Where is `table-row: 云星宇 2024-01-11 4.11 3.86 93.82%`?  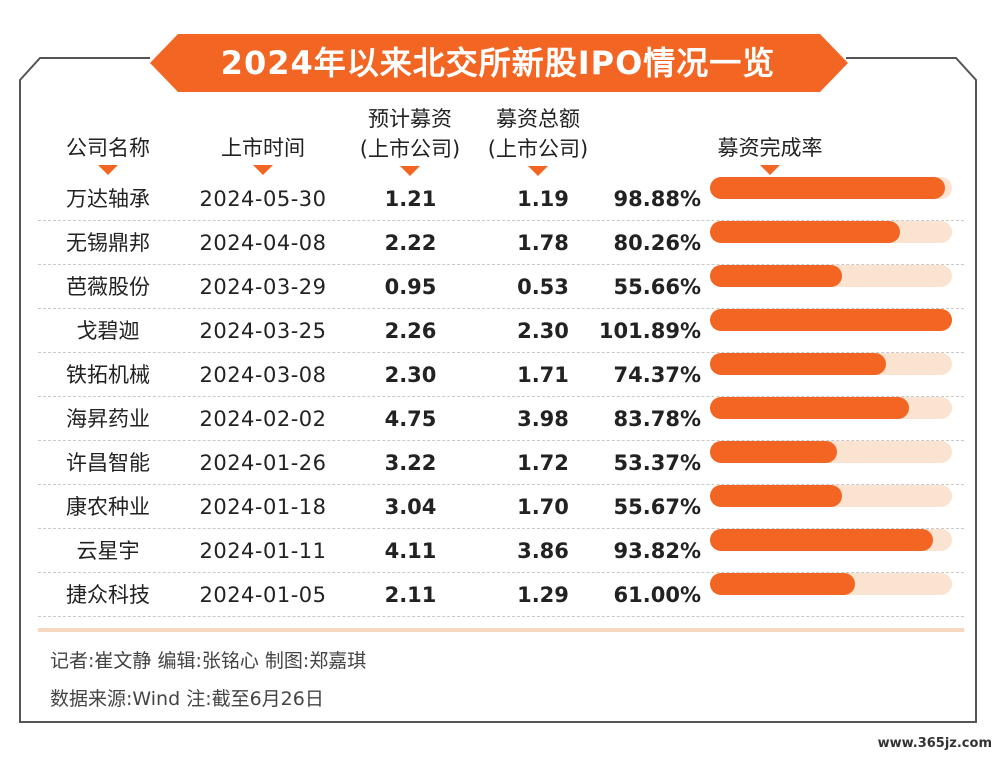
table-row: 云星宇 2024-01-11 4.11 3.86 93.82% is located at coordinates (501, 551).